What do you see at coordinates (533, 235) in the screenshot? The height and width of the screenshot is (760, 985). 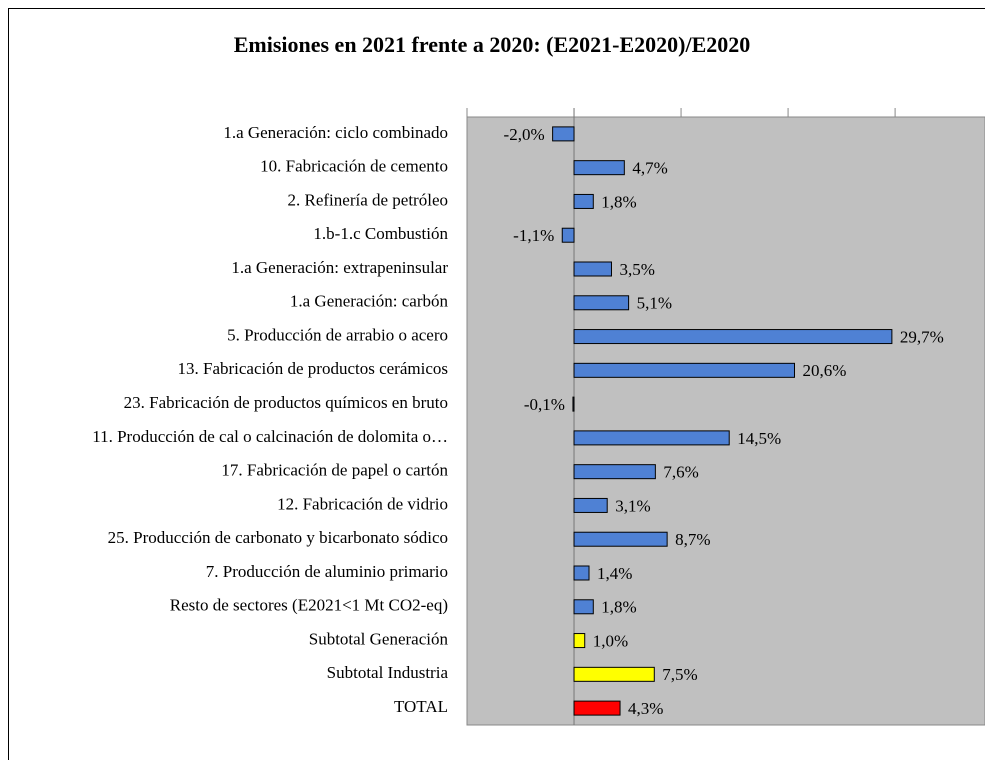 I see `value-label: -1,1%` at bounding box center [533, 235].